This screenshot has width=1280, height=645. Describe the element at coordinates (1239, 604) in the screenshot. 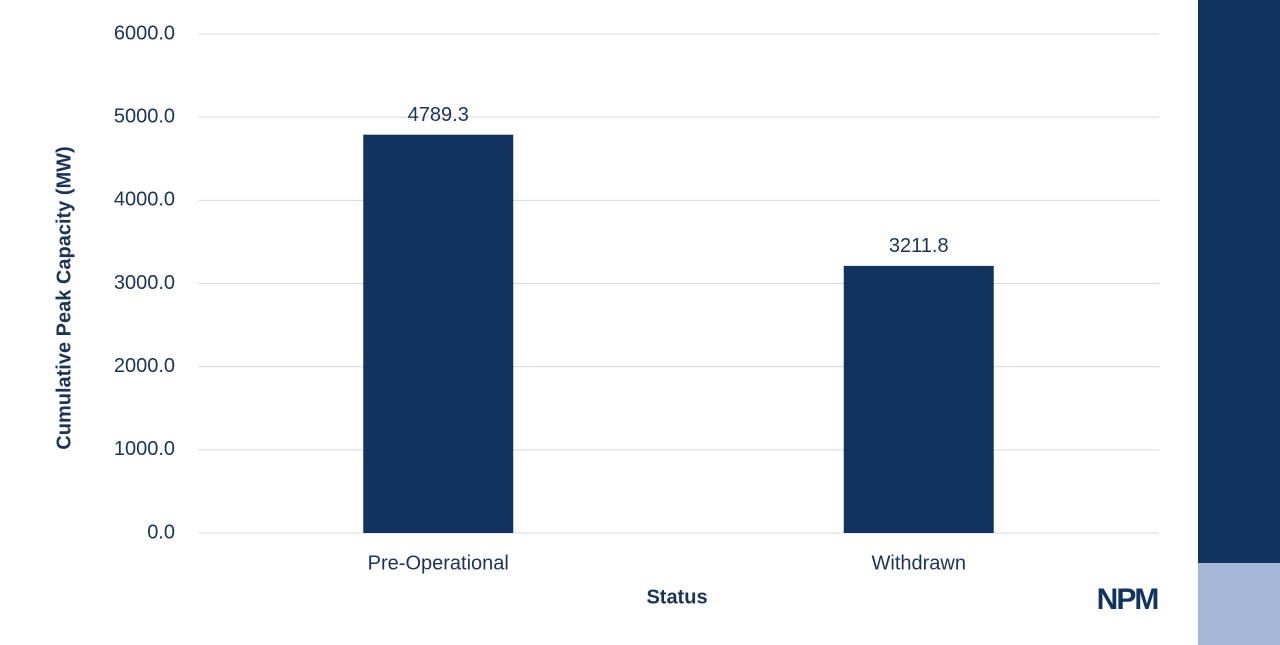

I see `sidebar-light` at that location.